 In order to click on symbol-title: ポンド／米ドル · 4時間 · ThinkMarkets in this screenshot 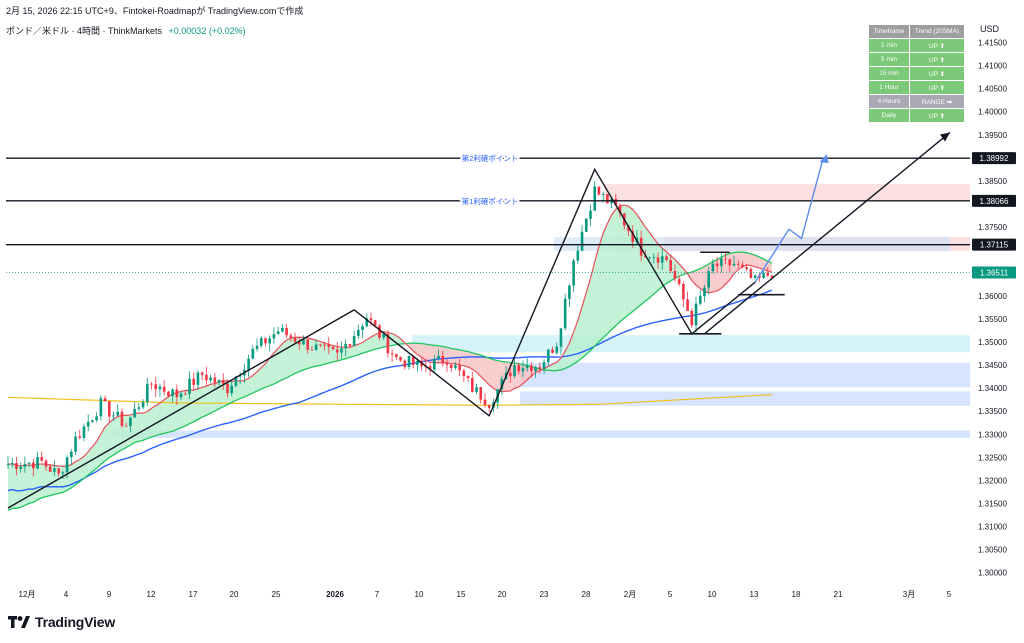, I will do `click(84, 31)`.